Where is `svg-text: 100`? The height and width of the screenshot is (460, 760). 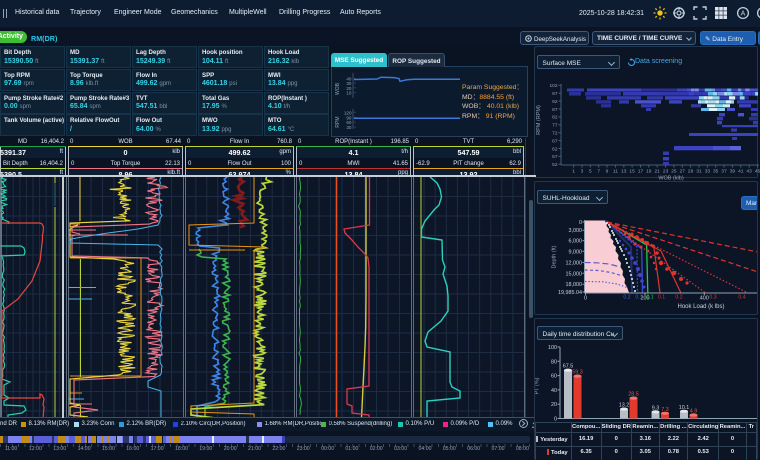
svg-text: 100 is located at coordinates (552, 348).